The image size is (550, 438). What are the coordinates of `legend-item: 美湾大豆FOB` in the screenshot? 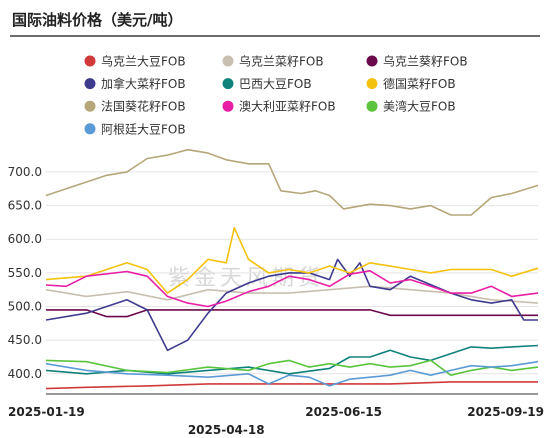 It's located at (411, 106).